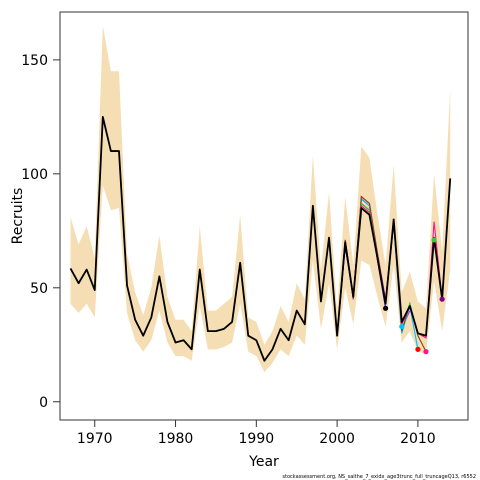  What do you see at coordinates (418, 439) in the screenshot?
I see `x-tick-label-2010: 2010` at bounding box center [418, 439].